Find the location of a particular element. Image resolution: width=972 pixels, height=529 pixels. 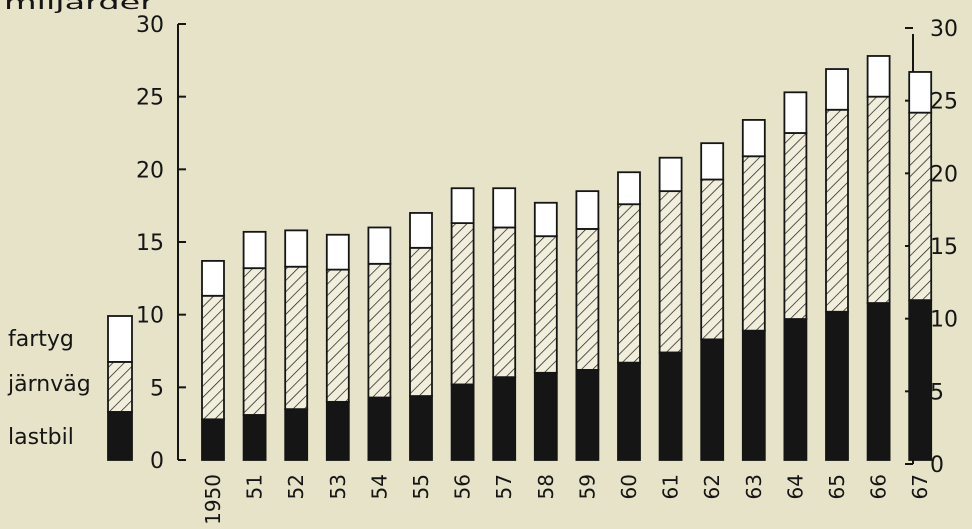

bar-segment-järnväg-53 is located at coordinates (337, 335).